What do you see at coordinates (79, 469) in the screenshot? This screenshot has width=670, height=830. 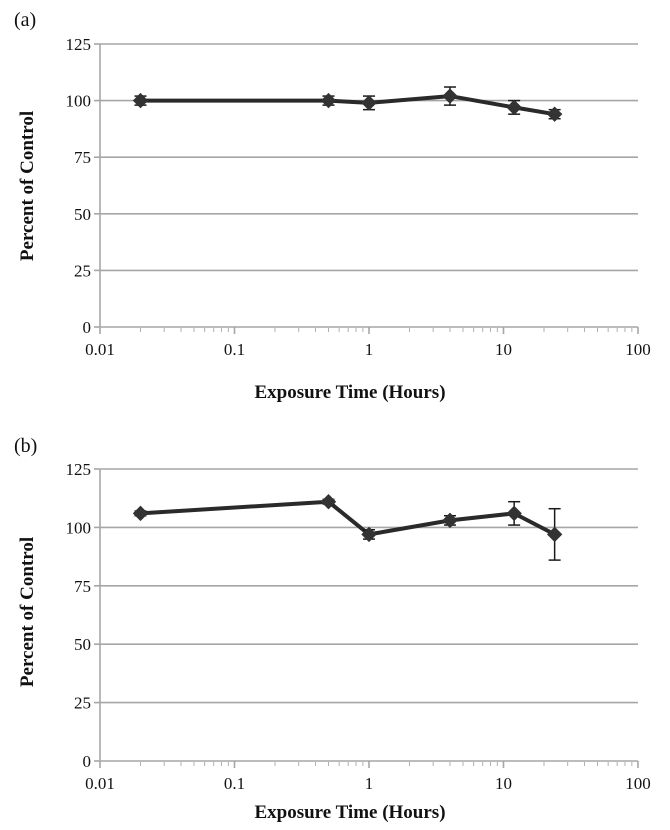 I see `panel-b-y-tick-label-125: 125` at bounding box center [79, 469].